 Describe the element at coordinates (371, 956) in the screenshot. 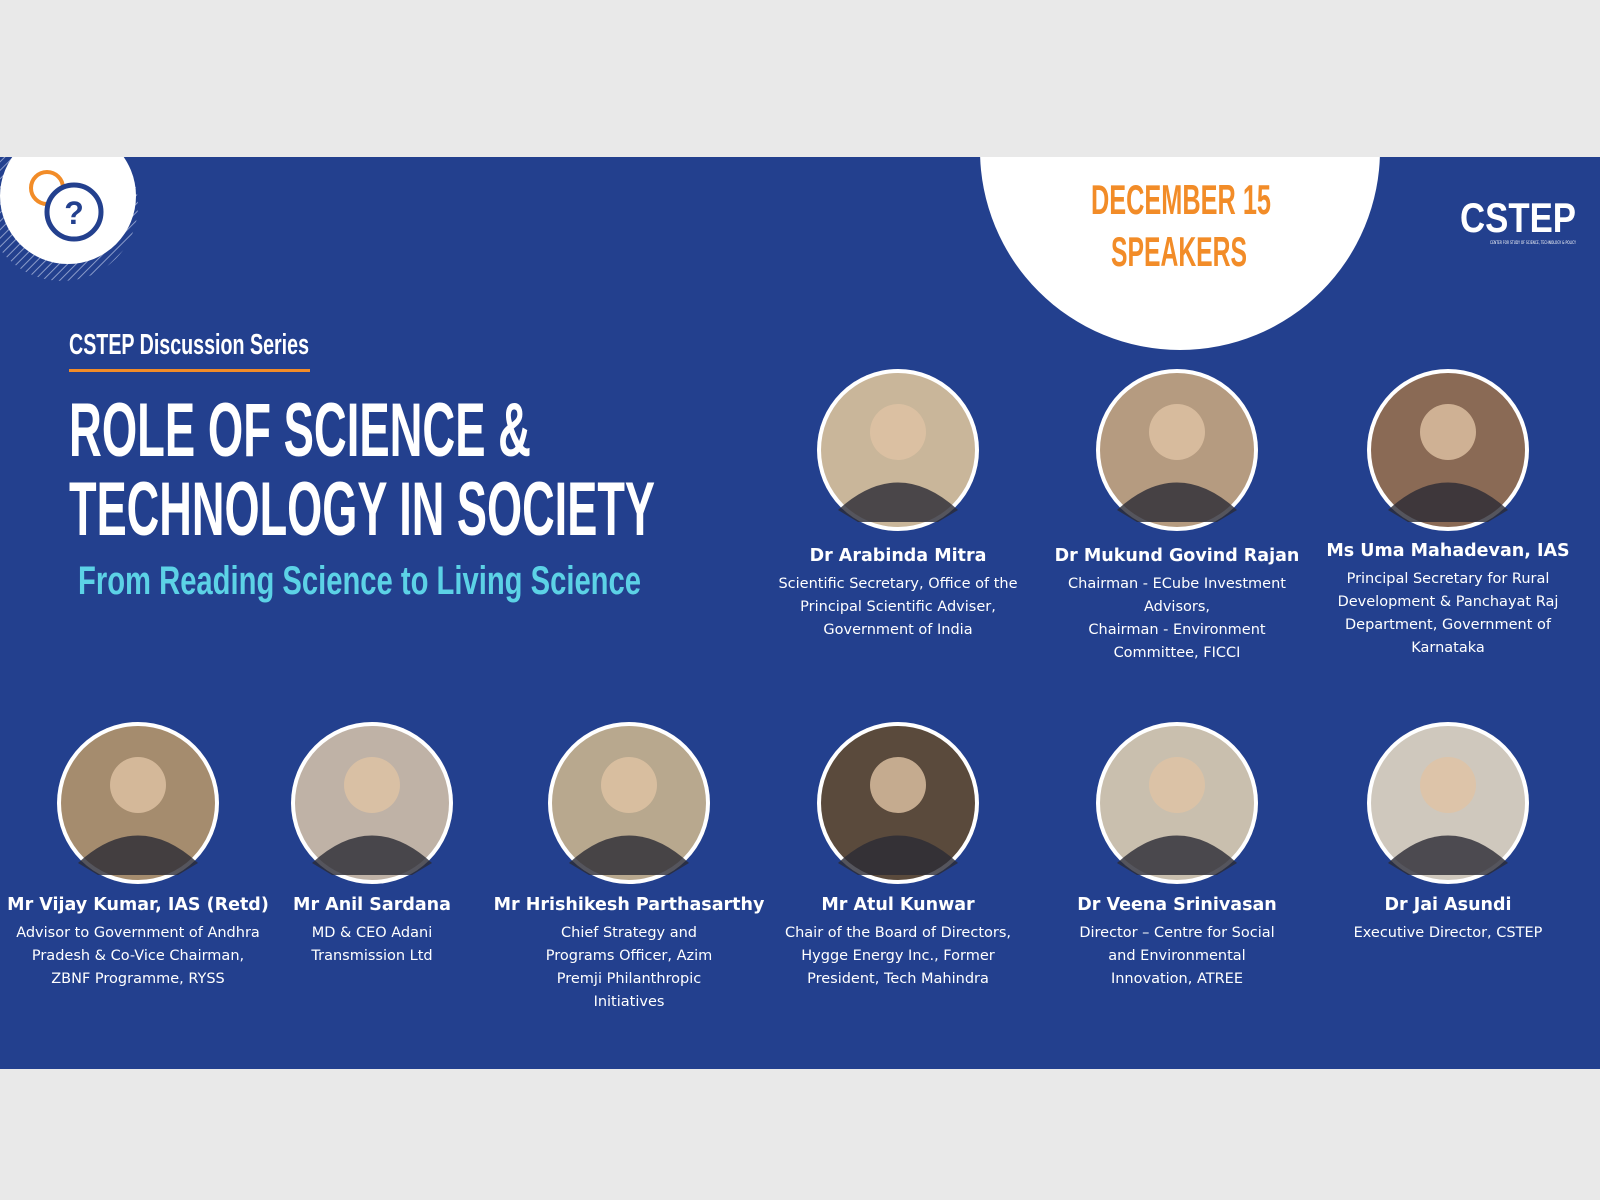

I see `speaker-role: Transmission Ltd` at that location.